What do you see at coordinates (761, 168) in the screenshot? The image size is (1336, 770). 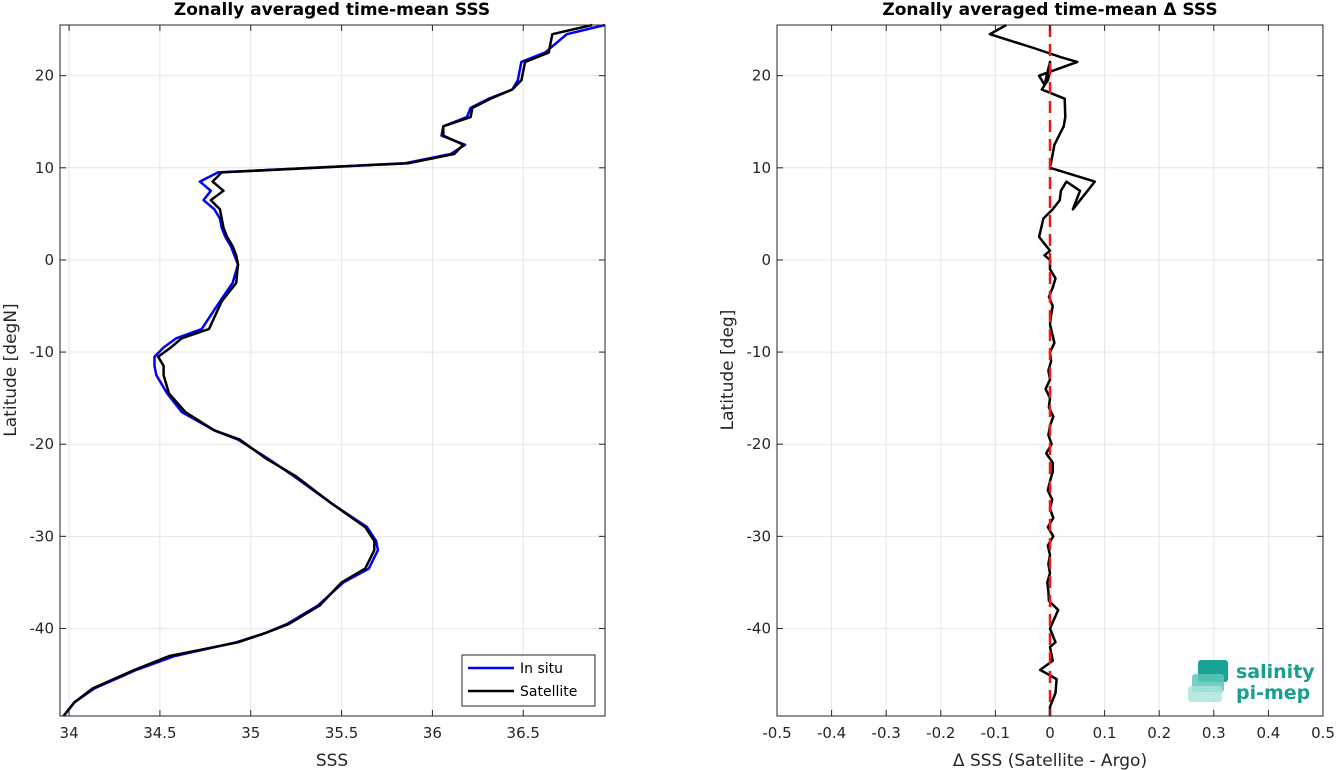 I see `right-y-tick-label: 10` at bounding box center [761, 168].